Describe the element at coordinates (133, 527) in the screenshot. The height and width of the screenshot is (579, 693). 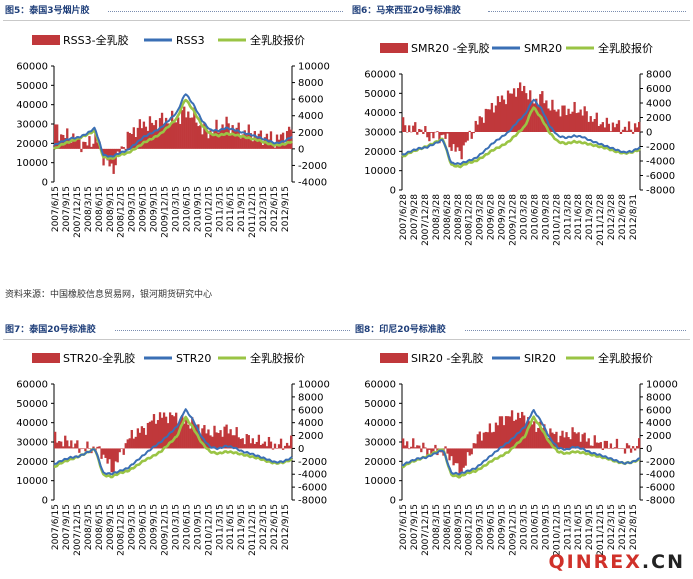
I see `x-tick-label: 2009/3/15` at that location.